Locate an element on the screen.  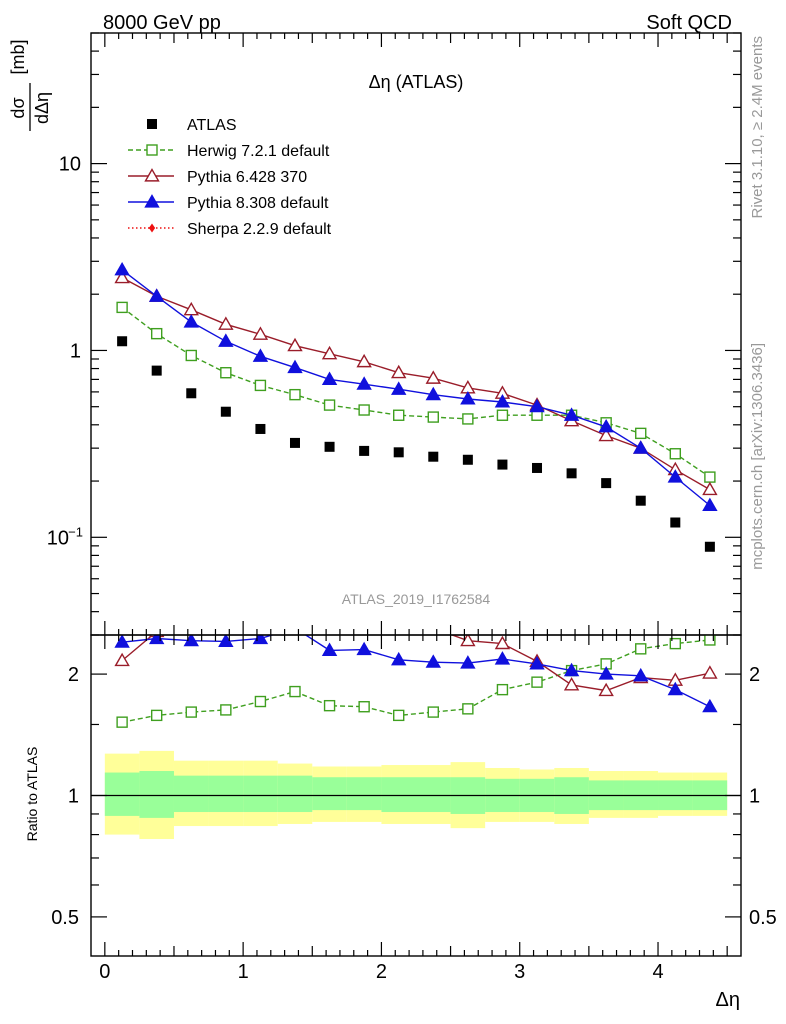
header-left: 8000 GeV pp is located at coordinates (162, 23).